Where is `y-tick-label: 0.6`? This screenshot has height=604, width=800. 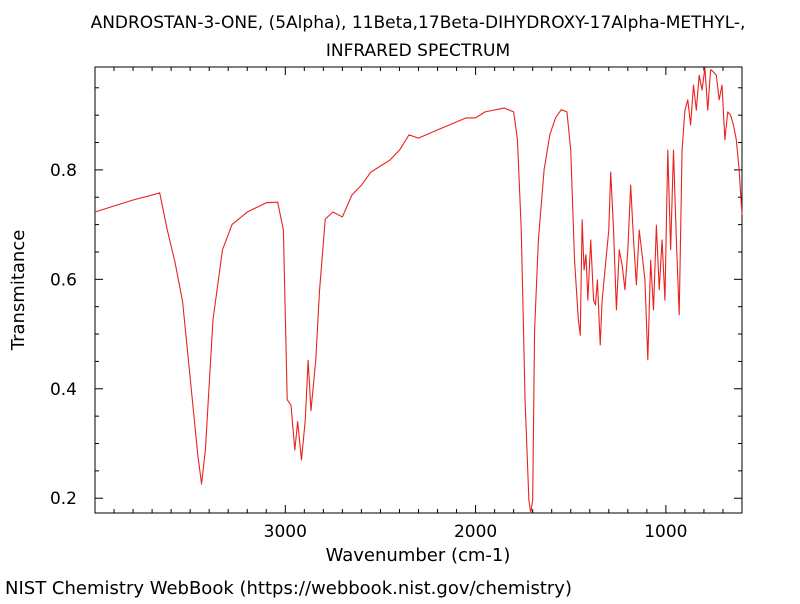 y-tick-label: 0.6 is located at coordinates (63, 280).